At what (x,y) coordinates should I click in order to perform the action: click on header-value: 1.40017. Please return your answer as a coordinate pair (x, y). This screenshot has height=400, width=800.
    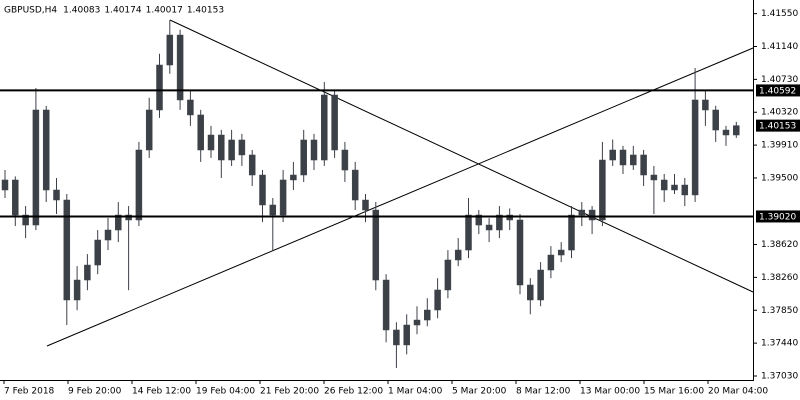
    Looking at the image, I should click on (164, 11).